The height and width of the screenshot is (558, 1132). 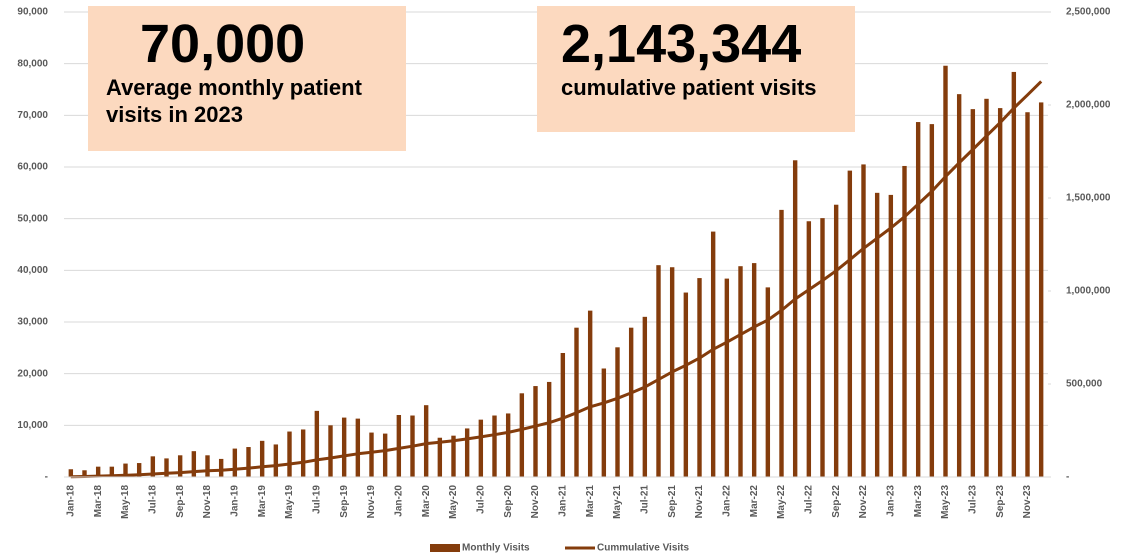 I want to click on annotation-value: 70,000, so click(x=223, y=44).